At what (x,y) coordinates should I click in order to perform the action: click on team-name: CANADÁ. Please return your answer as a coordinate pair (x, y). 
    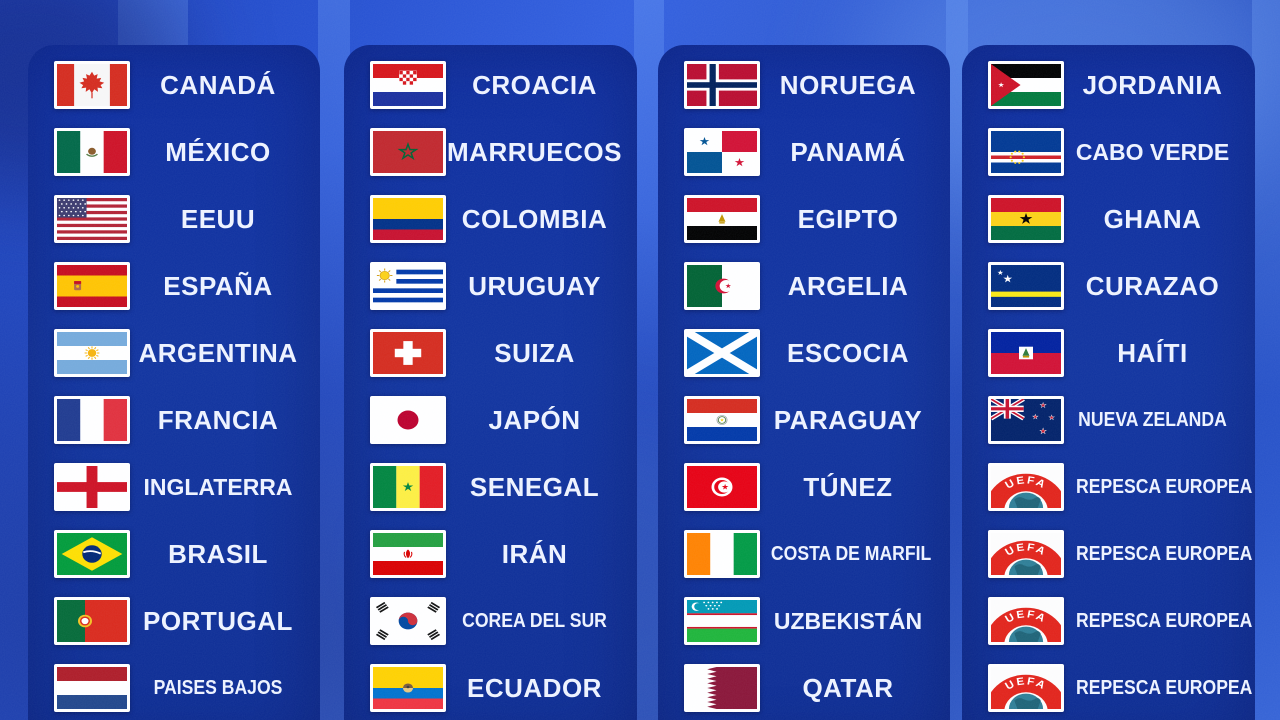
    Looking at the image, I should click on (218, 84).